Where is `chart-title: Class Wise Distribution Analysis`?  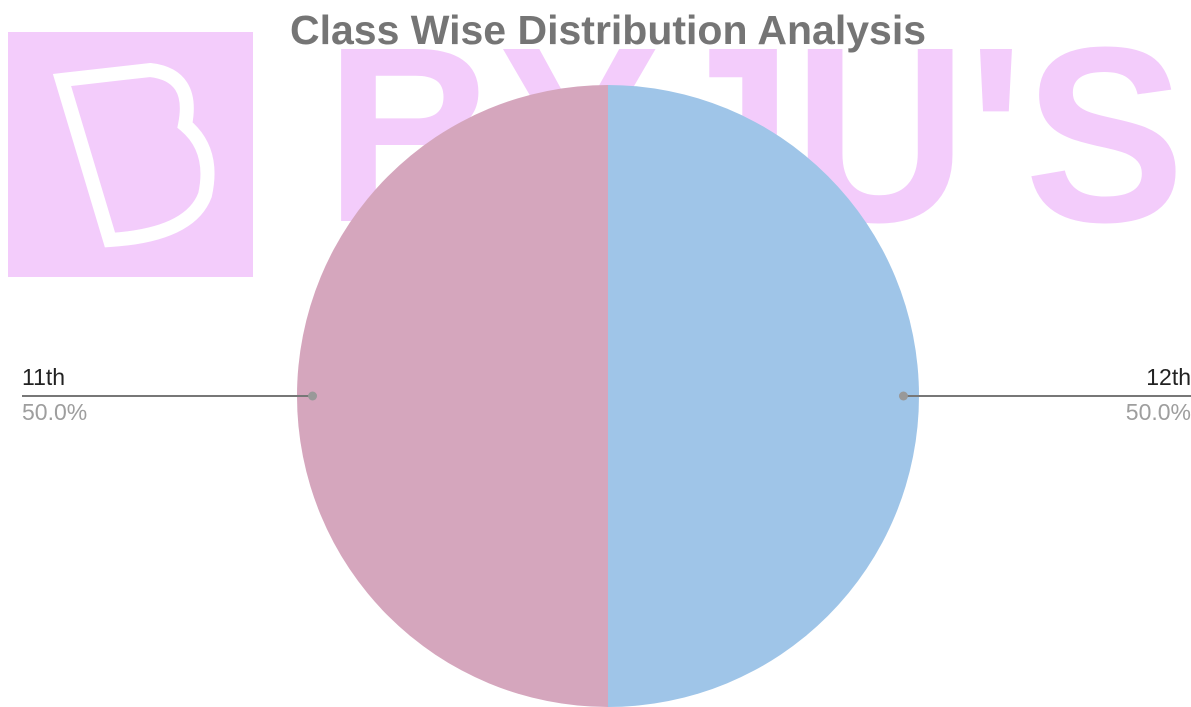 chart-title: Class Wise Distribution Analysis is located at coordinates (608, 30).